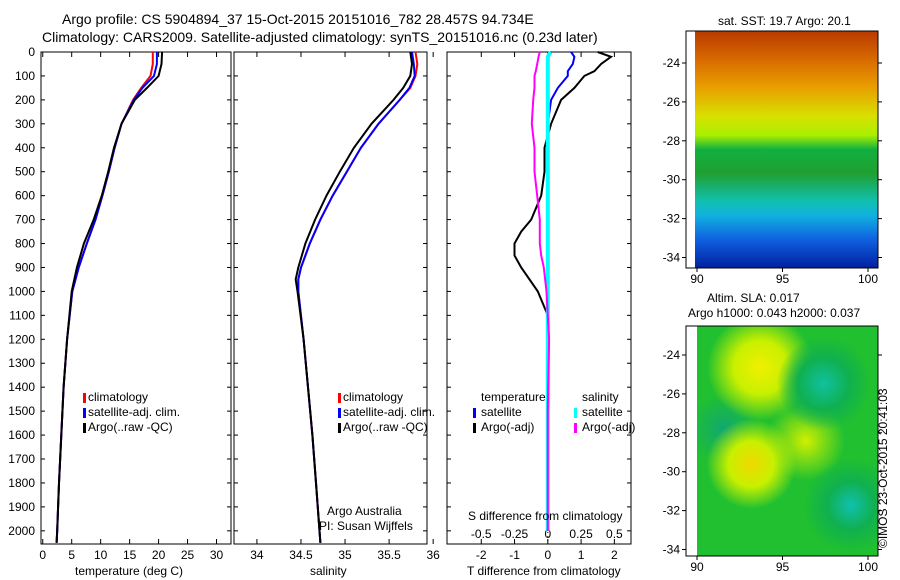 Image resolution: width=900 pixels, height=580 pixels. Describe the element at coordinates (25, 124) in the screenshot. I see `y-tick-label: 300` at that location.